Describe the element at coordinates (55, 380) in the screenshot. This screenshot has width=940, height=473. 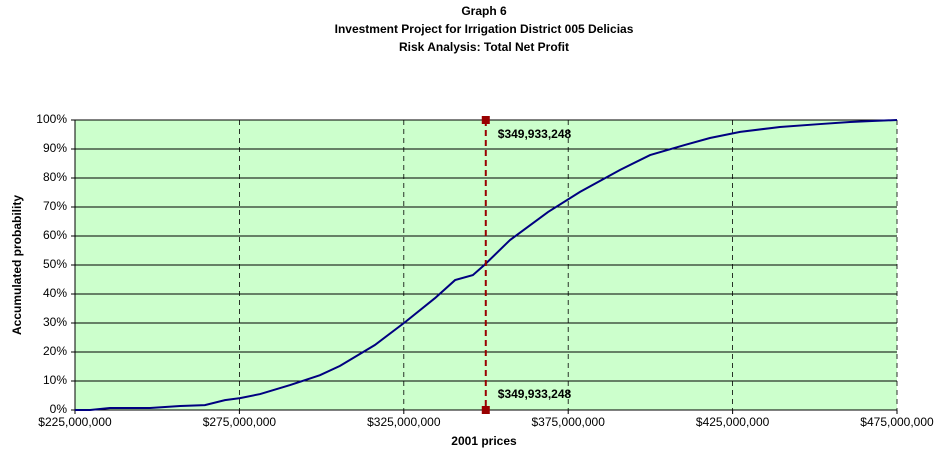
I see `y-tick-label: 10%` at that location.